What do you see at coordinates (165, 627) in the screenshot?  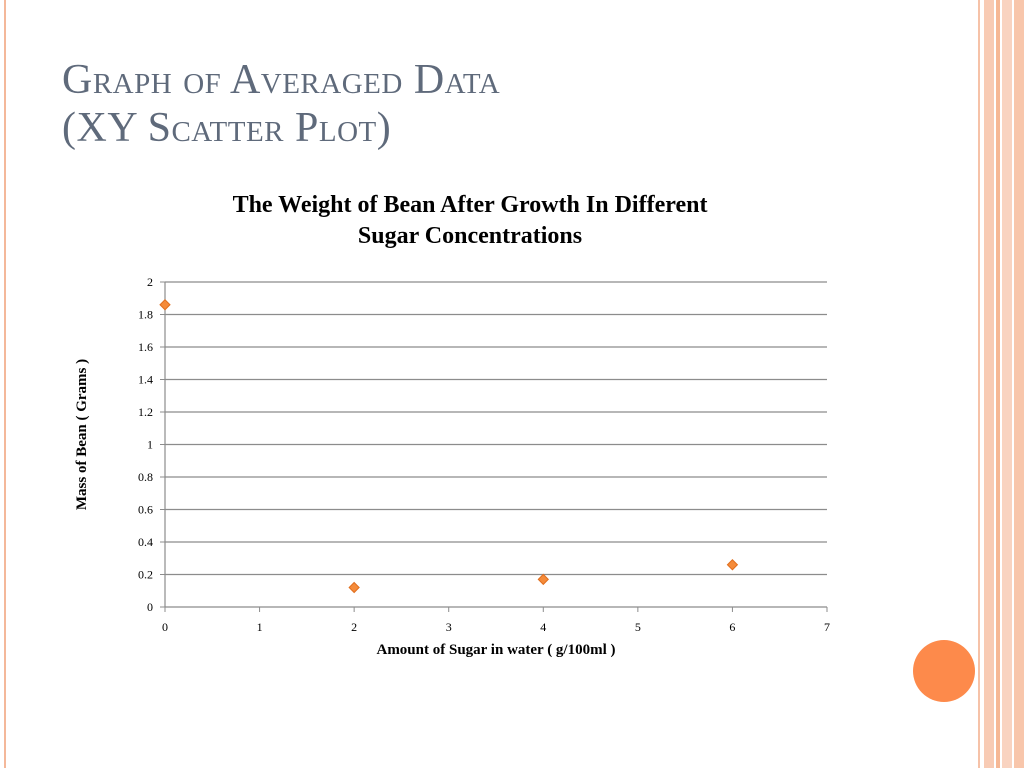 I see `x-tick-label: 0` at bounding box center [165, 627].